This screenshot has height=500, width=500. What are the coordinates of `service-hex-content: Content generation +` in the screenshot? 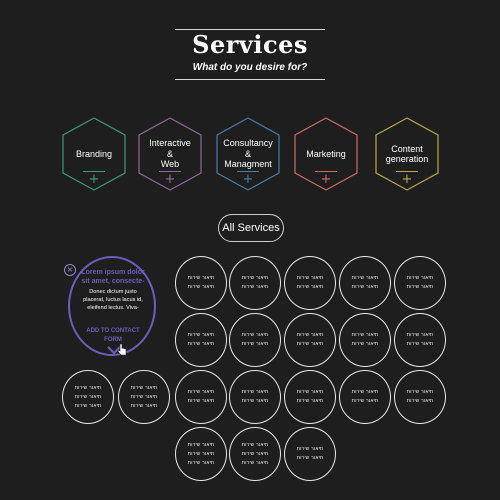 It's located at (407, 155).